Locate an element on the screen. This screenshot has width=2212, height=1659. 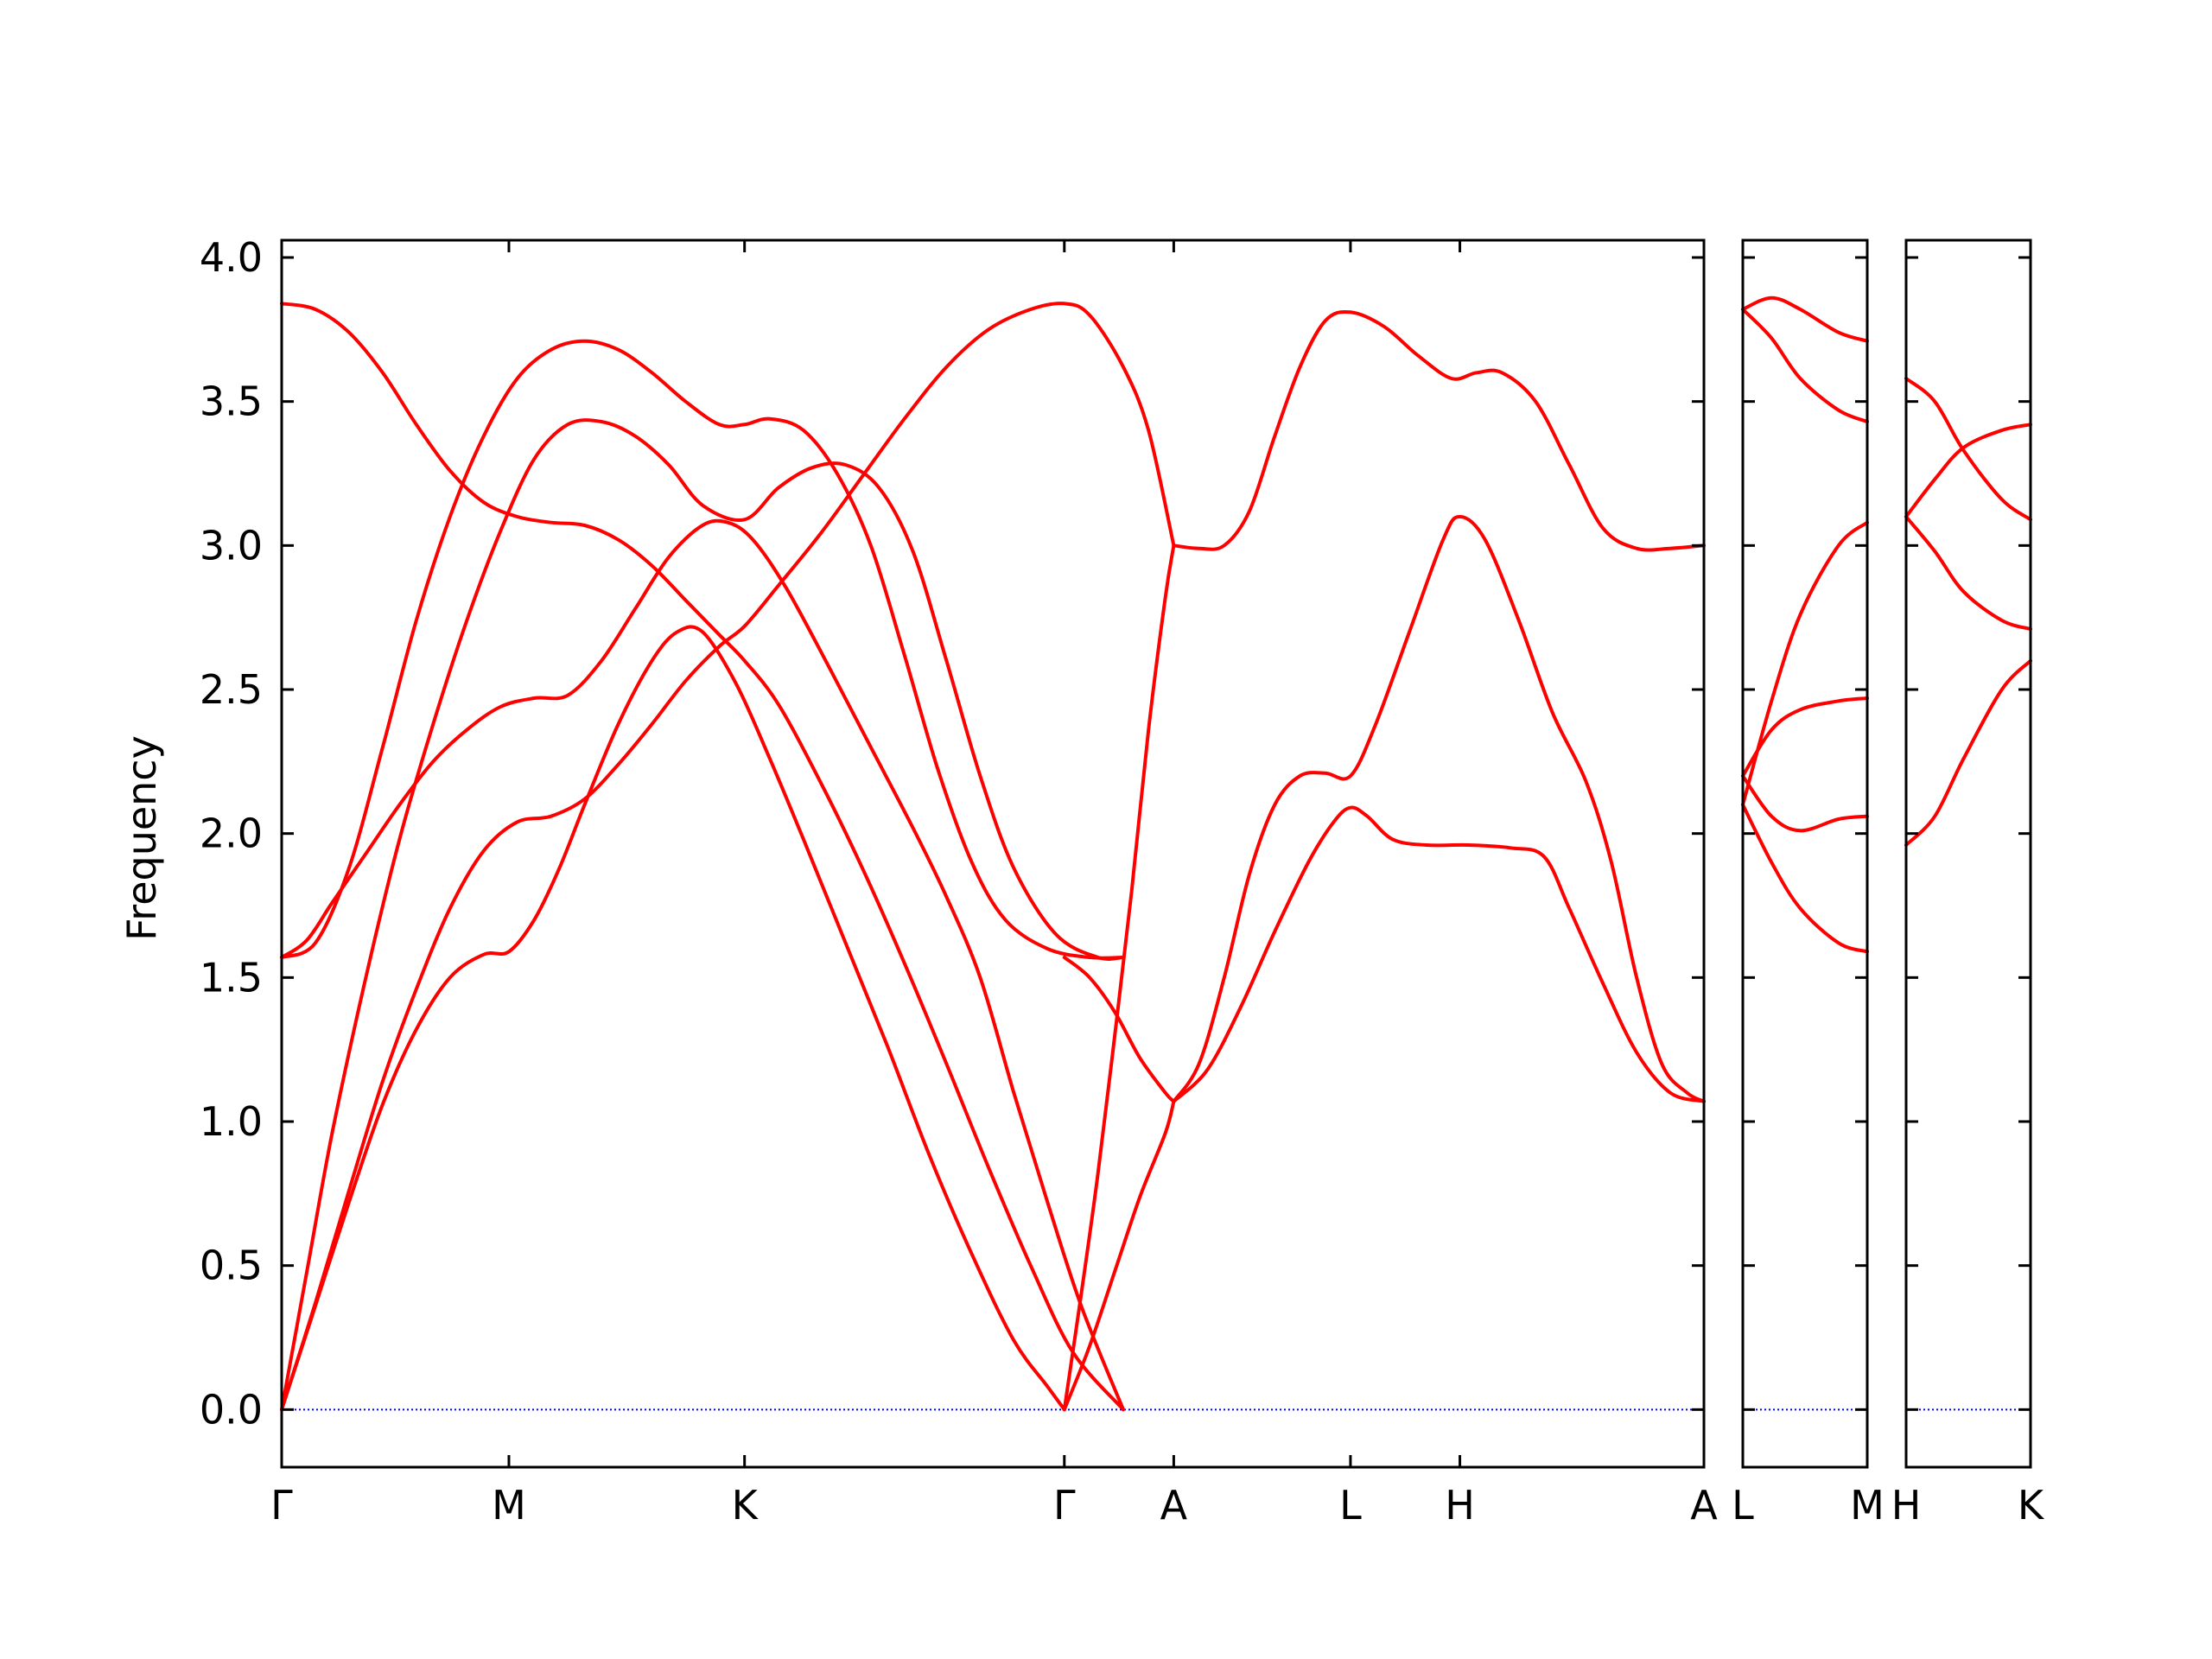
y-tick-label: 1.5 is located at coordinates (232, 977).